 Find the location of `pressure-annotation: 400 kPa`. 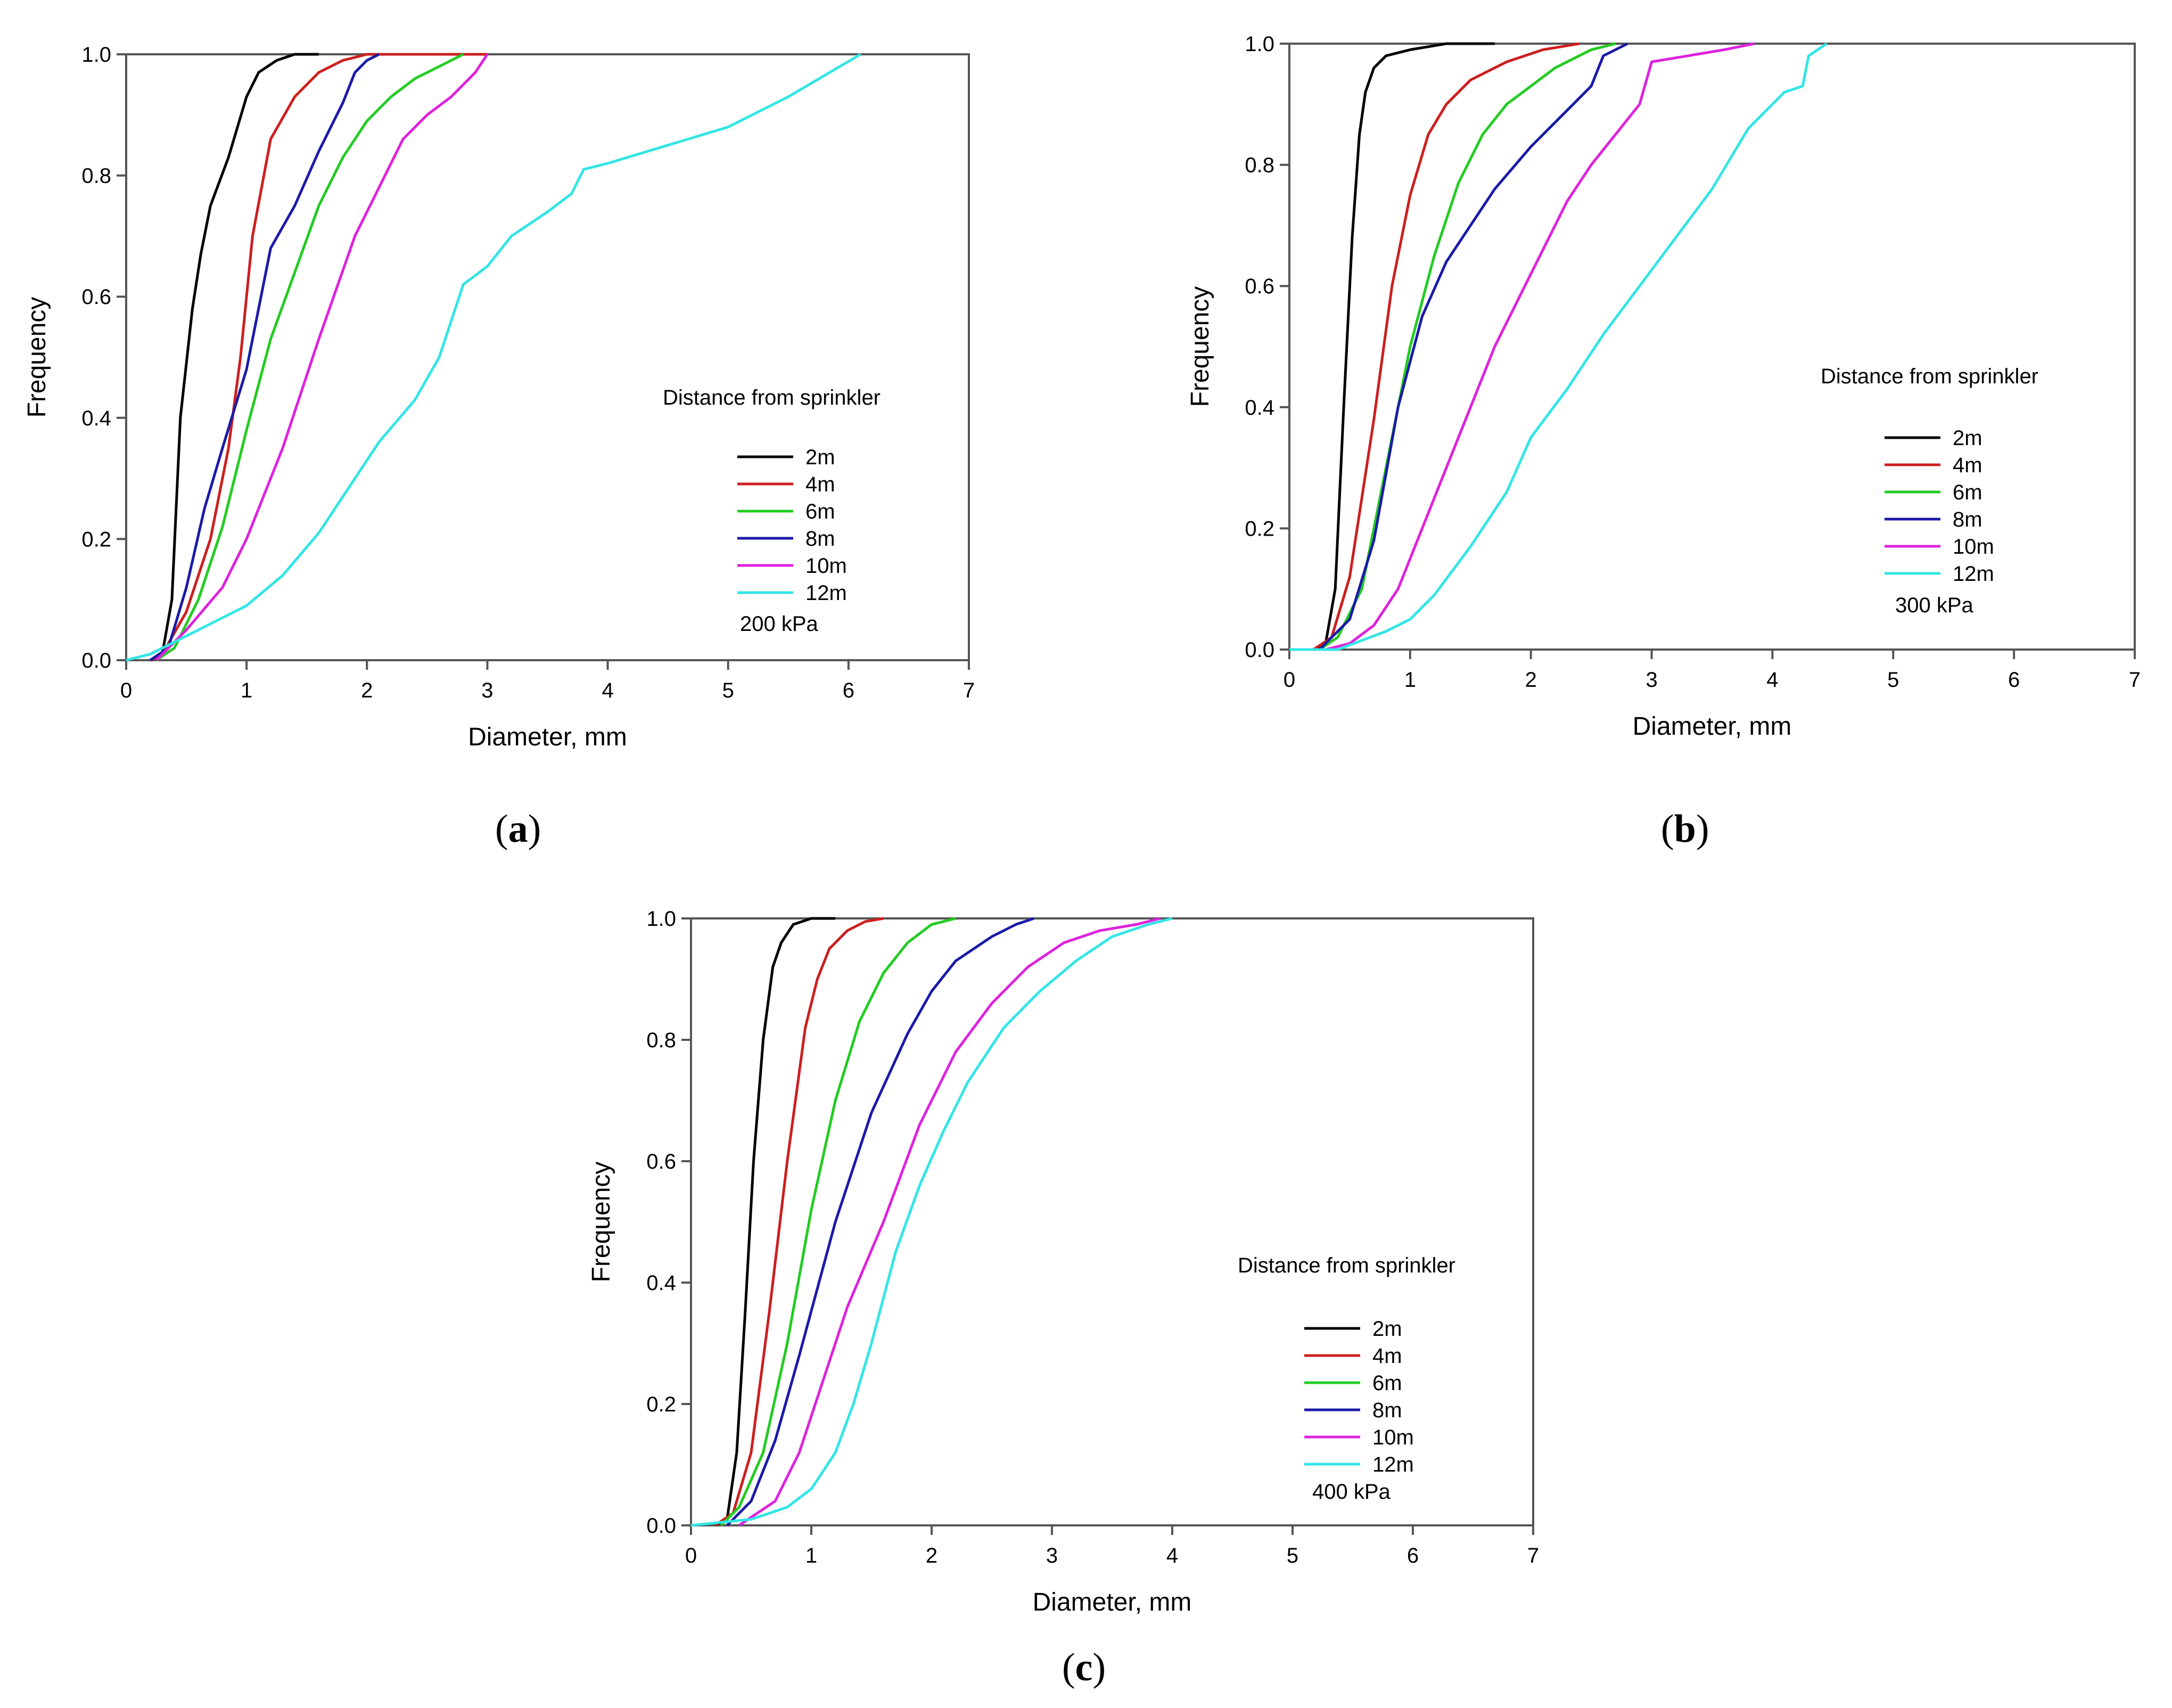

pressure-annotation: 400 kPa is located at coordinates (1351, 1492).